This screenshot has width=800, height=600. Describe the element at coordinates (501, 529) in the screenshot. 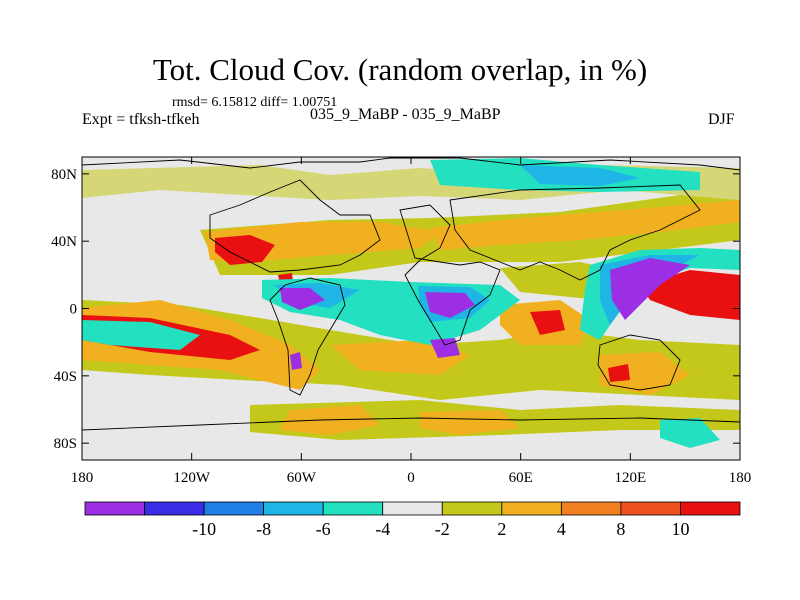

I see `colorbar-label: 2` at that location.